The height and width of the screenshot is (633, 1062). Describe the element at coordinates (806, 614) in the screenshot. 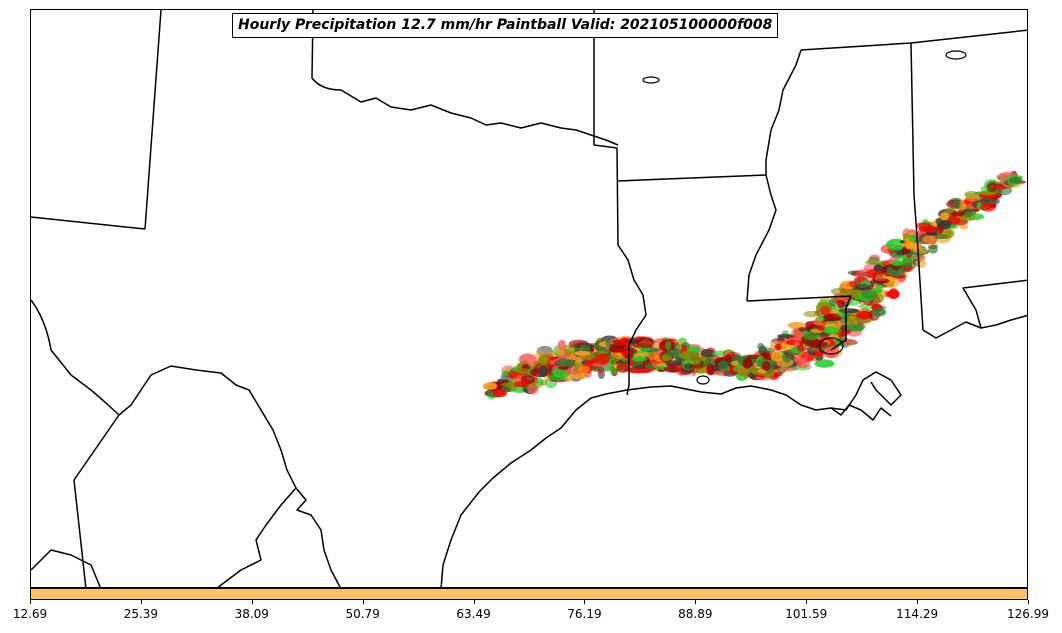

I see `colorbar-tick-label: 101.59` at that location.